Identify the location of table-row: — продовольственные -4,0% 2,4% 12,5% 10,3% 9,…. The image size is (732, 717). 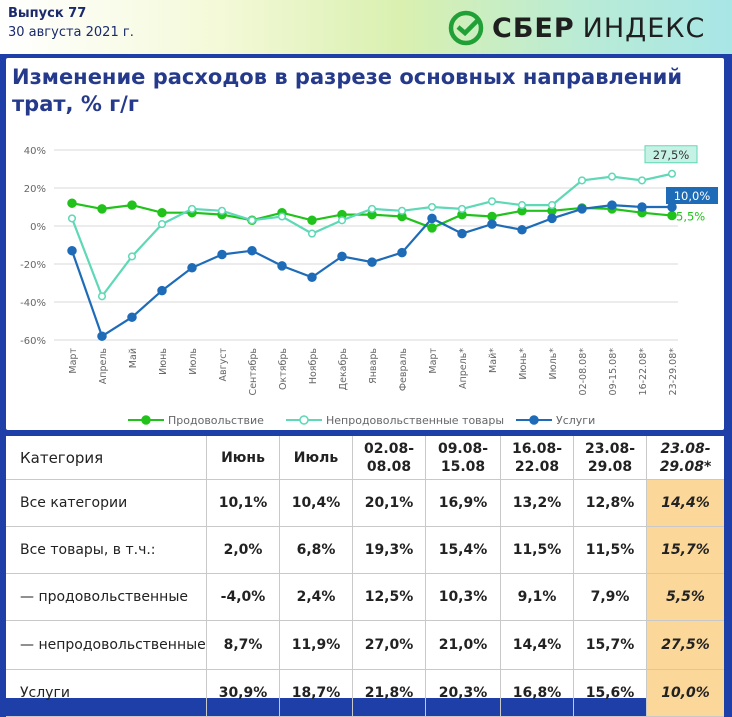
(365, 597).